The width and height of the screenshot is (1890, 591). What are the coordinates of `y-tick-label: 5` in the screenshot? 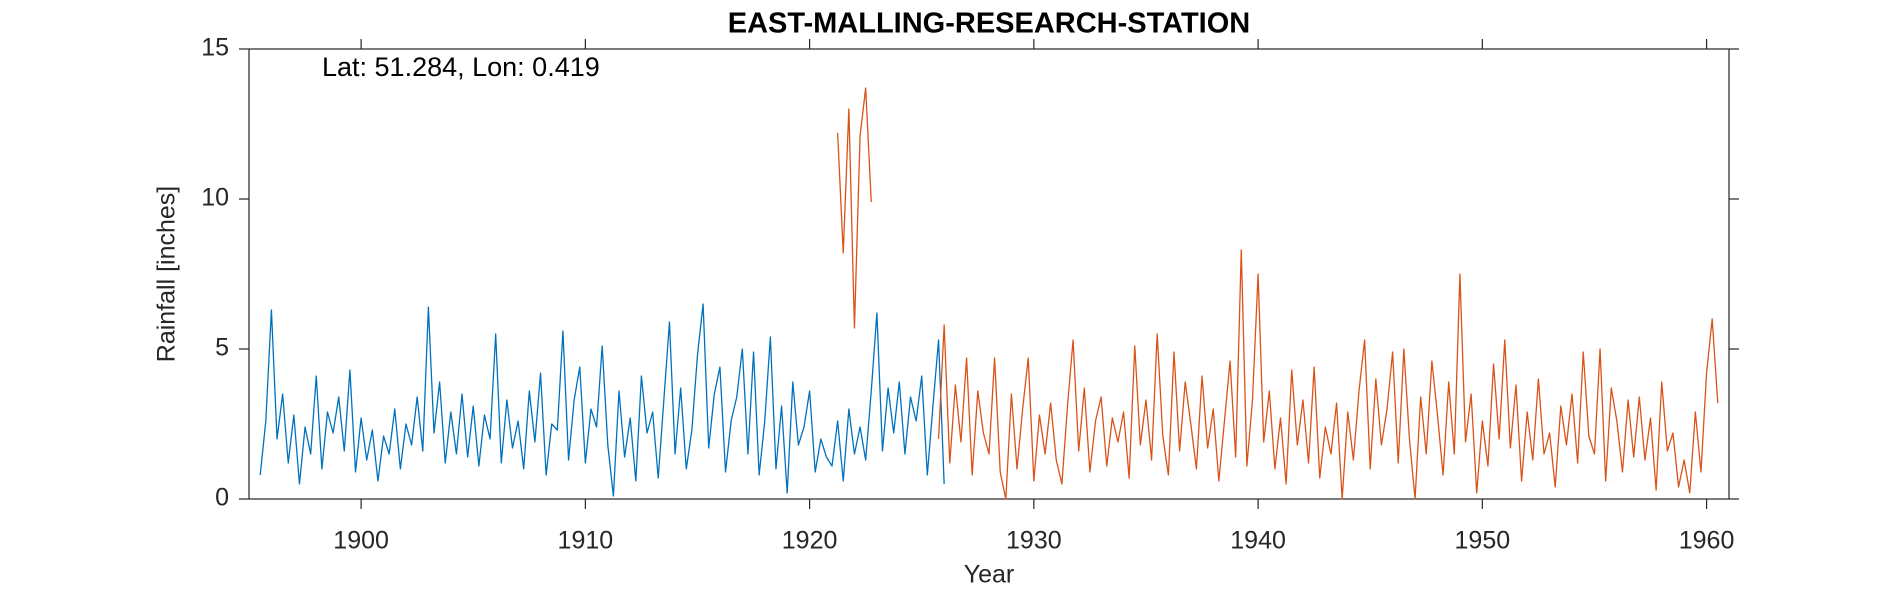 It's located at (222, 348).